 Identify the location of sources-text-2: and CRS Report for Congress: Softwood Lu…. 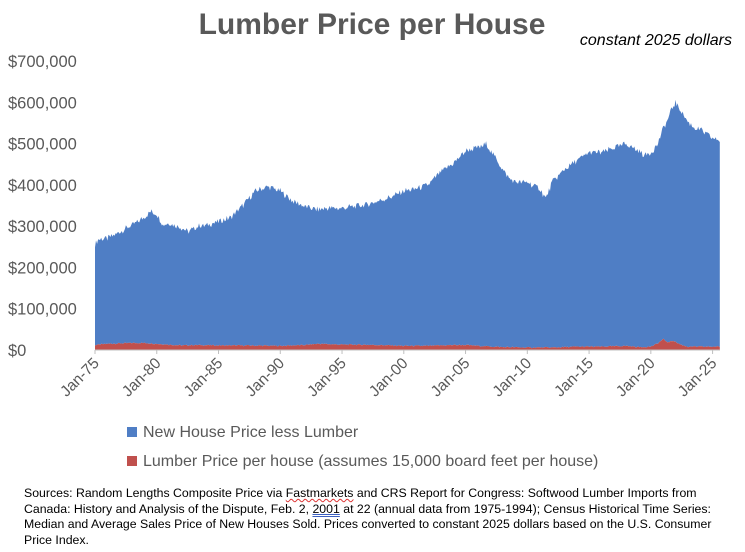
(360, 501).